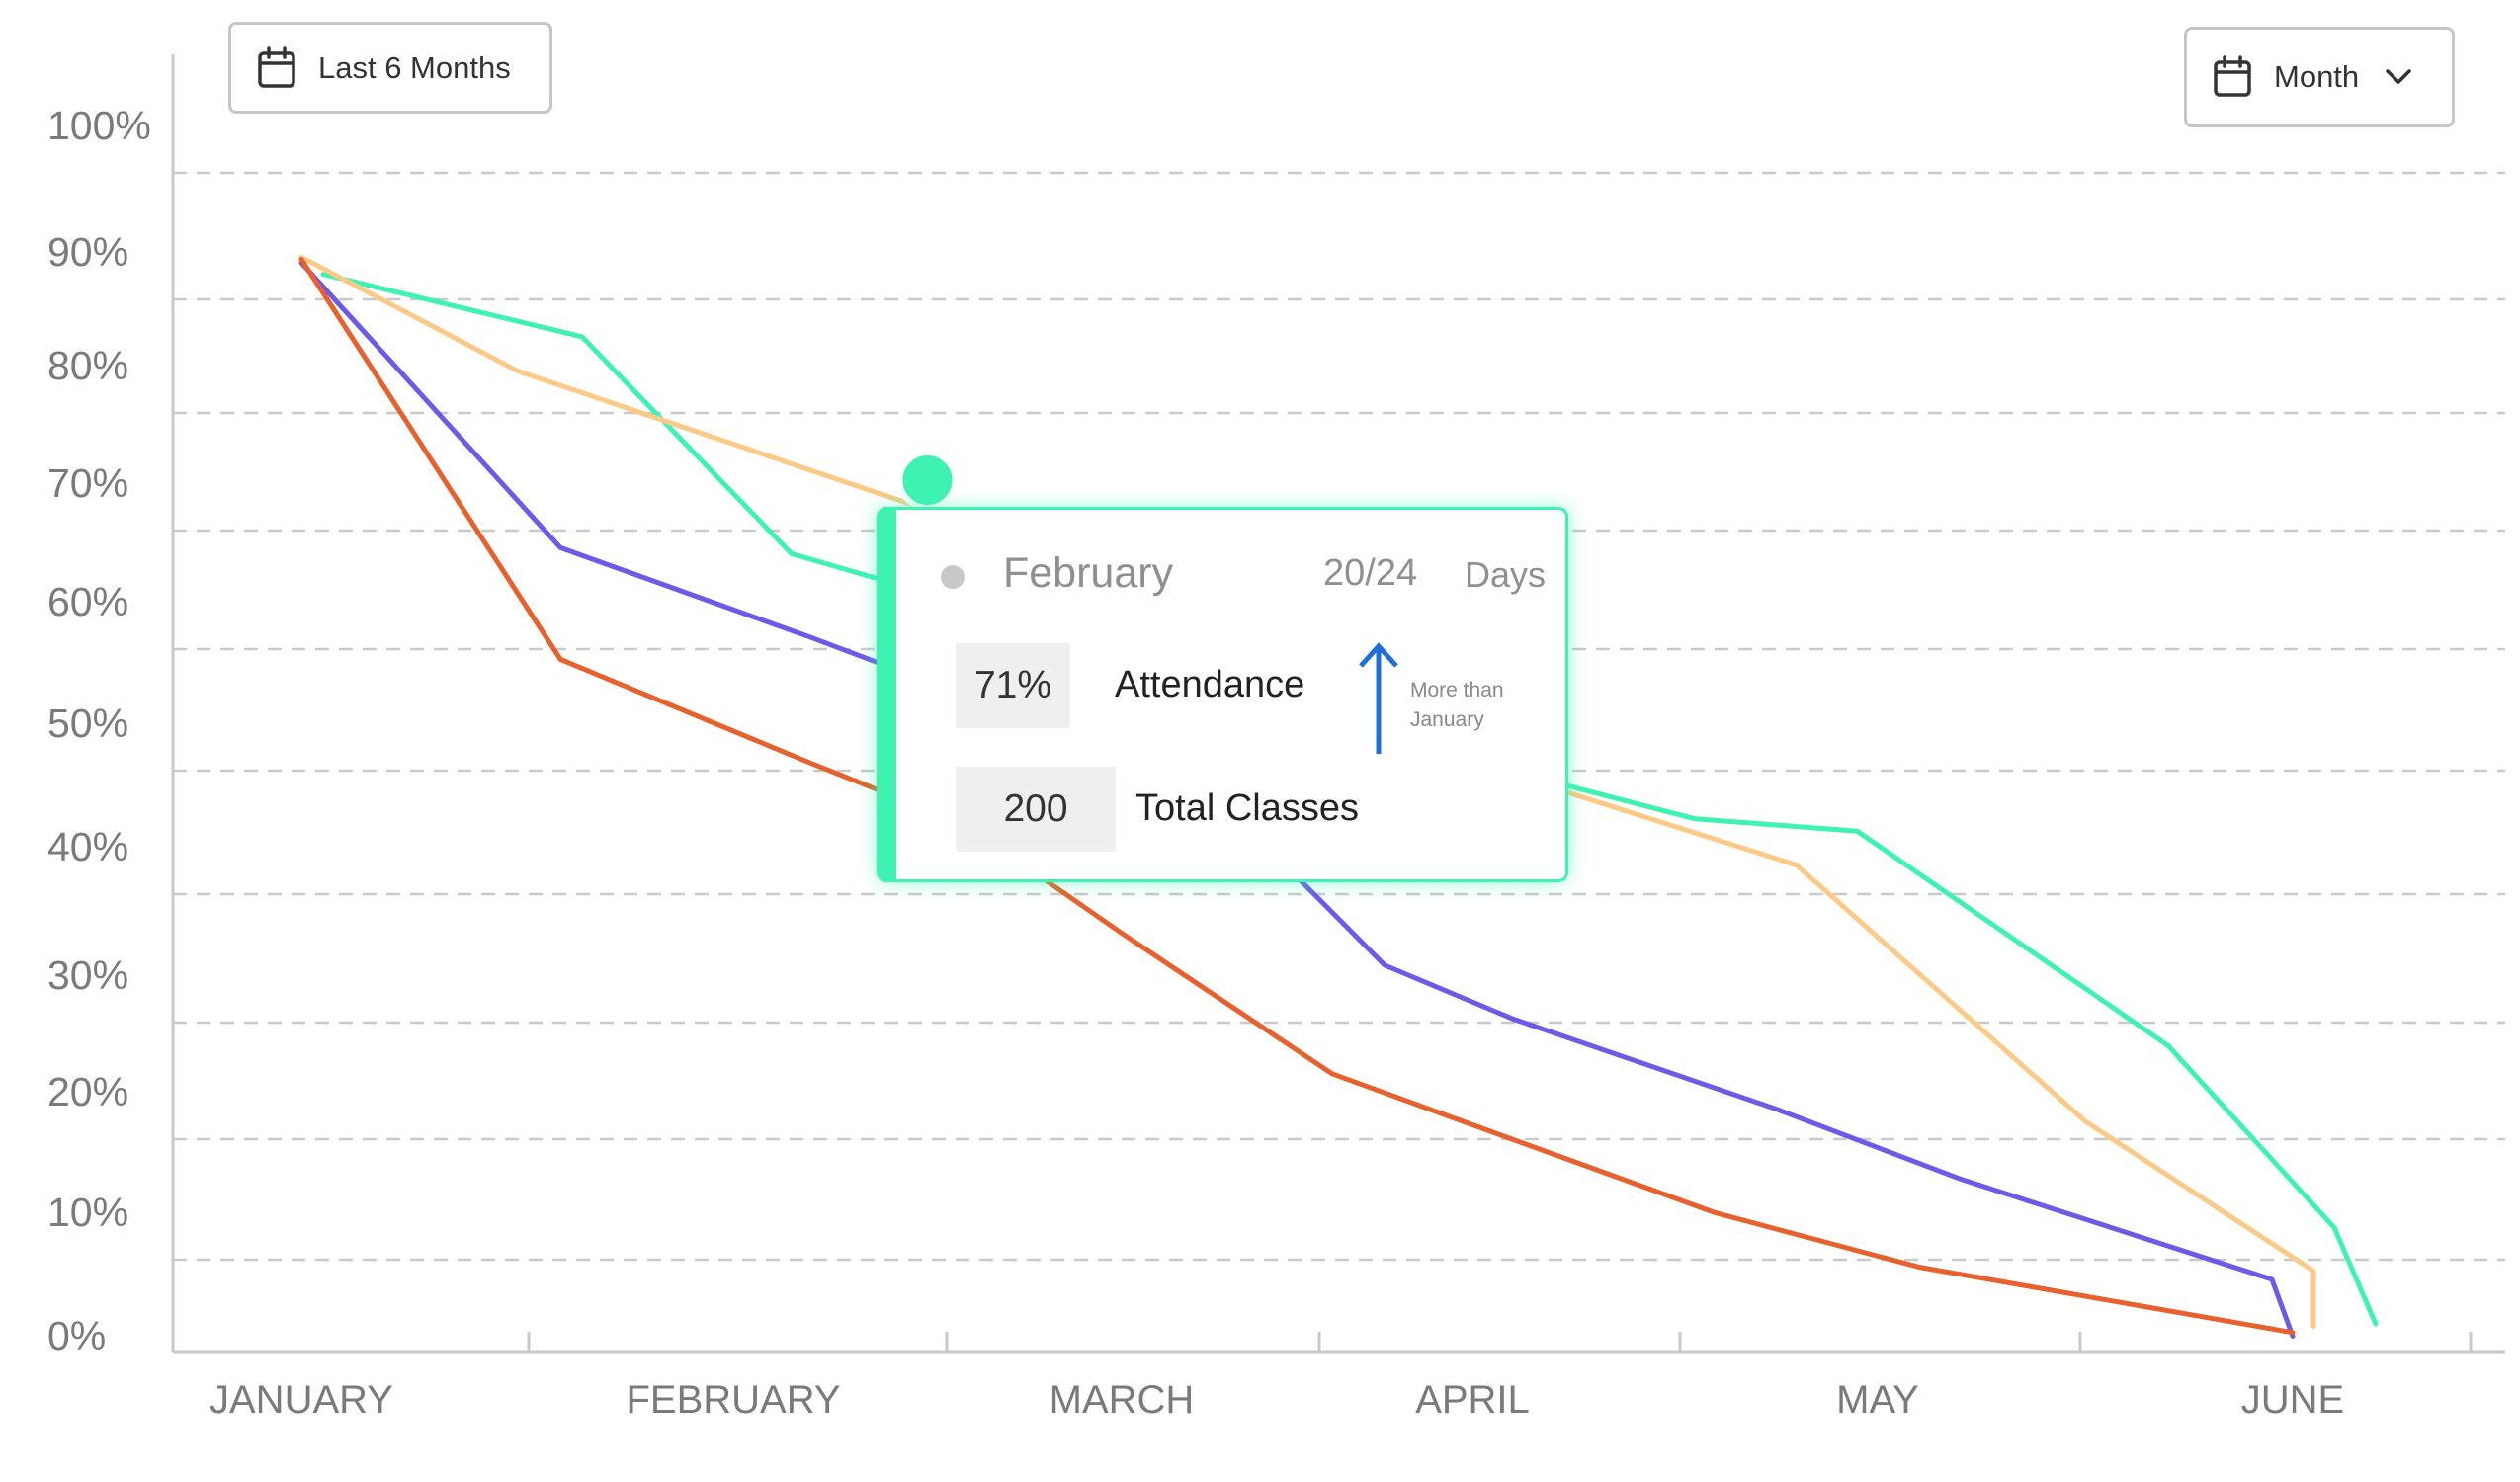  What do you see at coordinates (87, 975) in the screenshot?
I see `y-tick-label: 30%` at bounding box center [87, 975].